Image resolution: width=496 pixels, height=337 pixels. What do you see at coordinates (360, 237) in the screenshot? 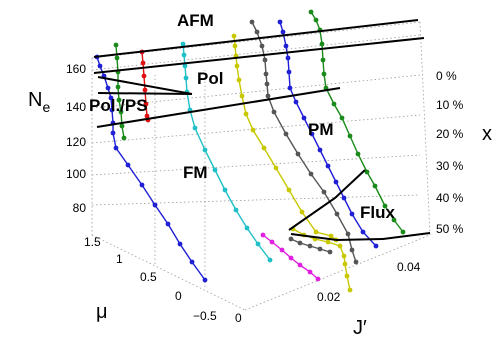
I see `boundary-flux-lower` at bounding box center [360, 237].